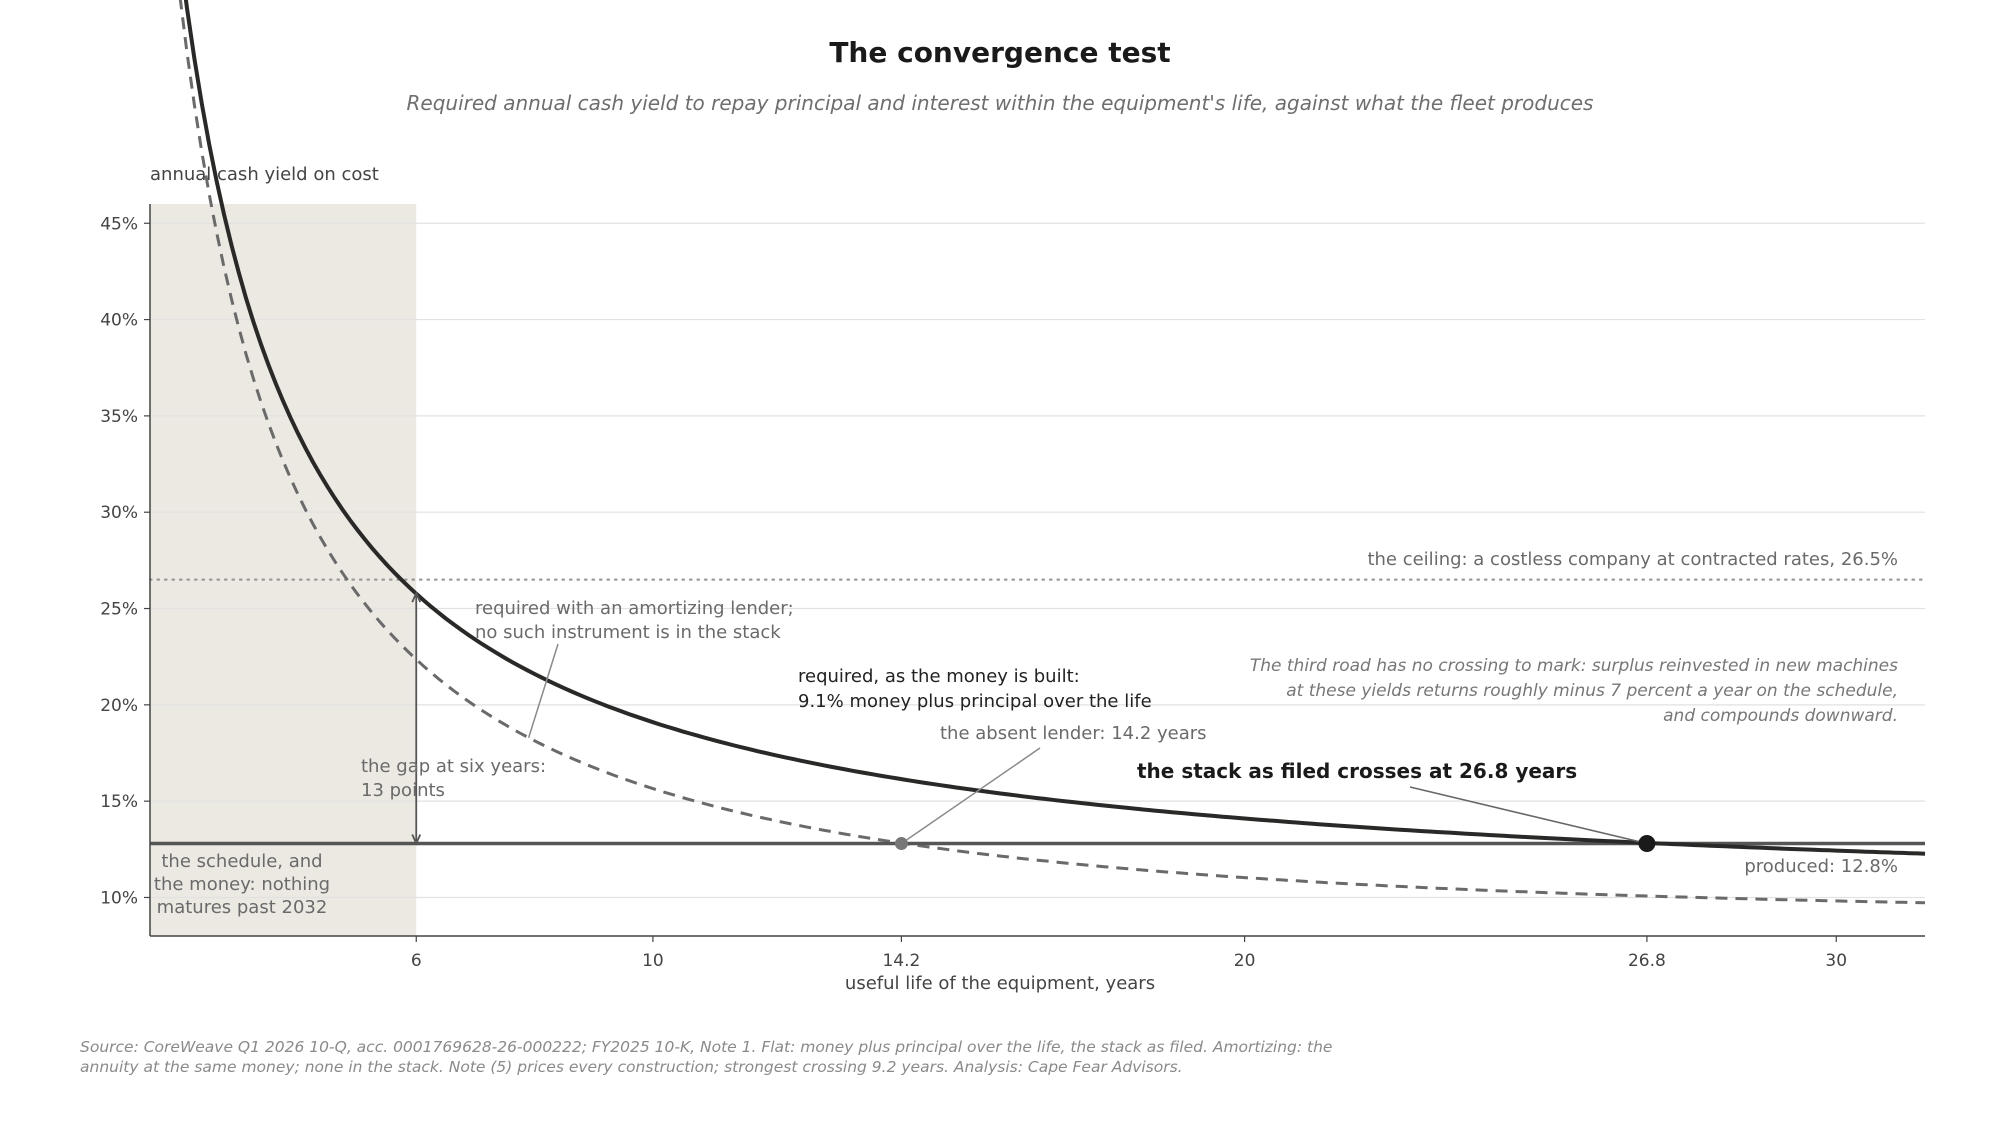 The image size is (2000, 1125). Describe the element at coordinates (1245, 961) in the screenshot. I see `x-tick-label: 20` at that location.